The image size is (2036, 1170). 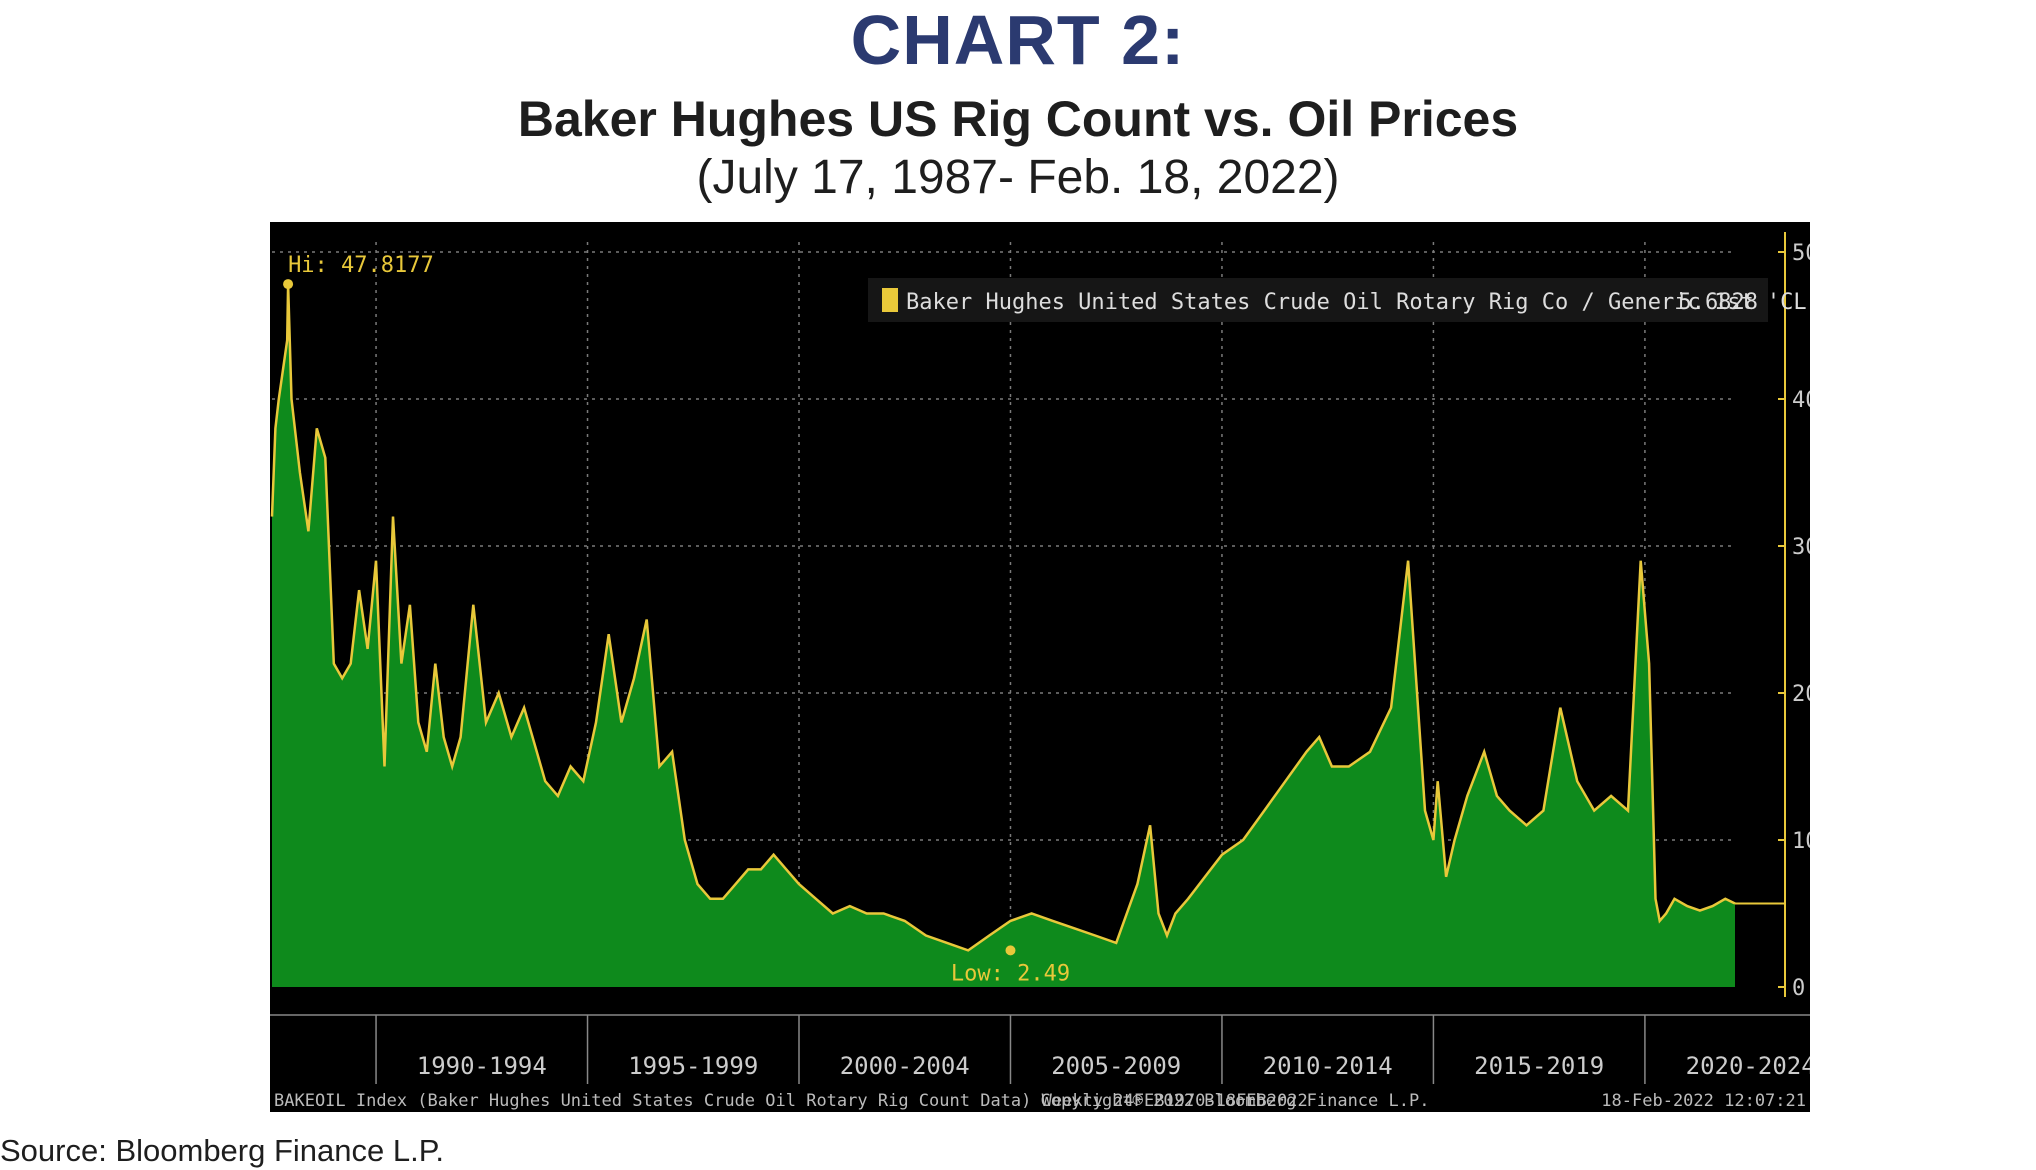 I want to click on chart-number: CHART 2:, so click(x=1018, y=40).